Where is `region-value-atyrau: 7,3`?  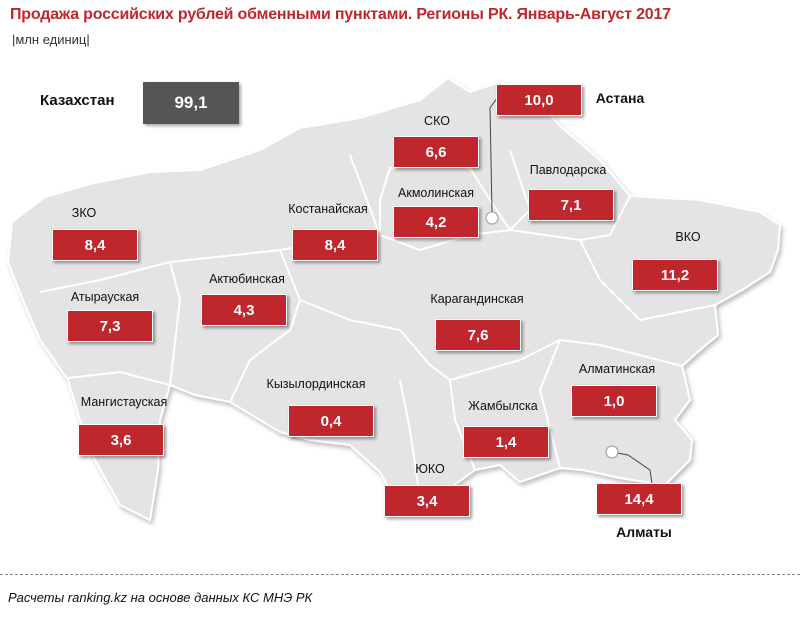
region-value-atyrau: 7,3 is located at coordinates (110, 326).